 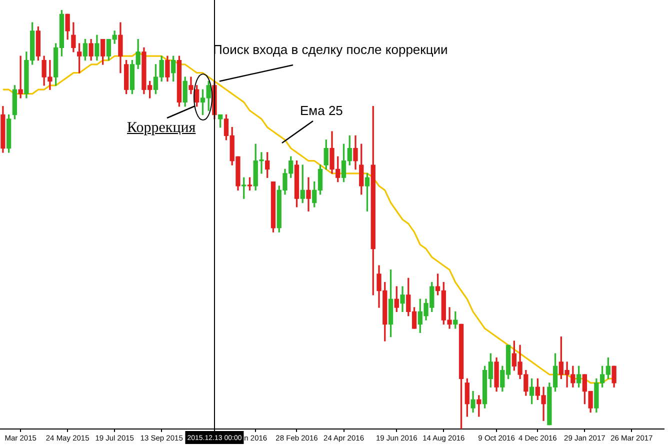 What do you see at coordinates (321, 110) in the screenshot?
I see `text: Ема 25` at bounding box center [321, 110].